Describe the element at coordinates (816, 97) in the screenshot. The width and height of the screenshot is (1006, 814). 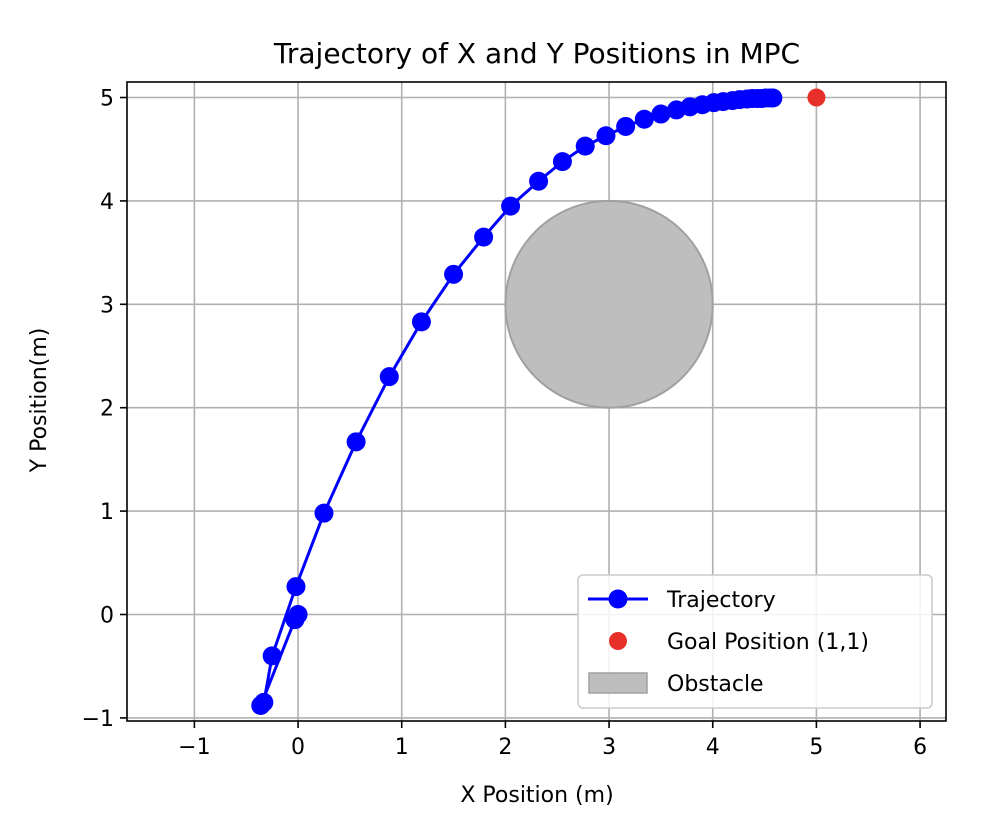
I see `goal-point` at that location.